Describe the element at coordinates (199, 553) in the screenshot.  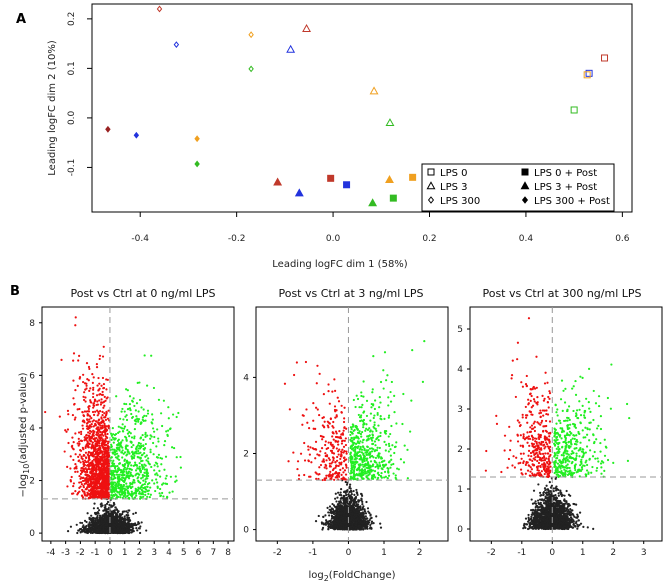
I see `volcano-x-tick-label: 6` at that location.